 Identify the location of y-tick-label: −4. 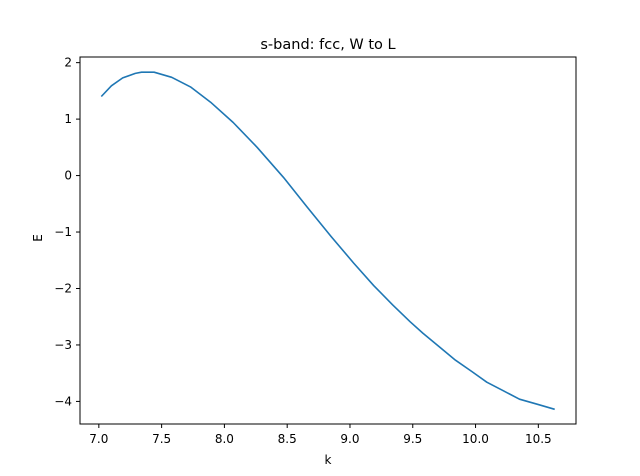
(63, 401).